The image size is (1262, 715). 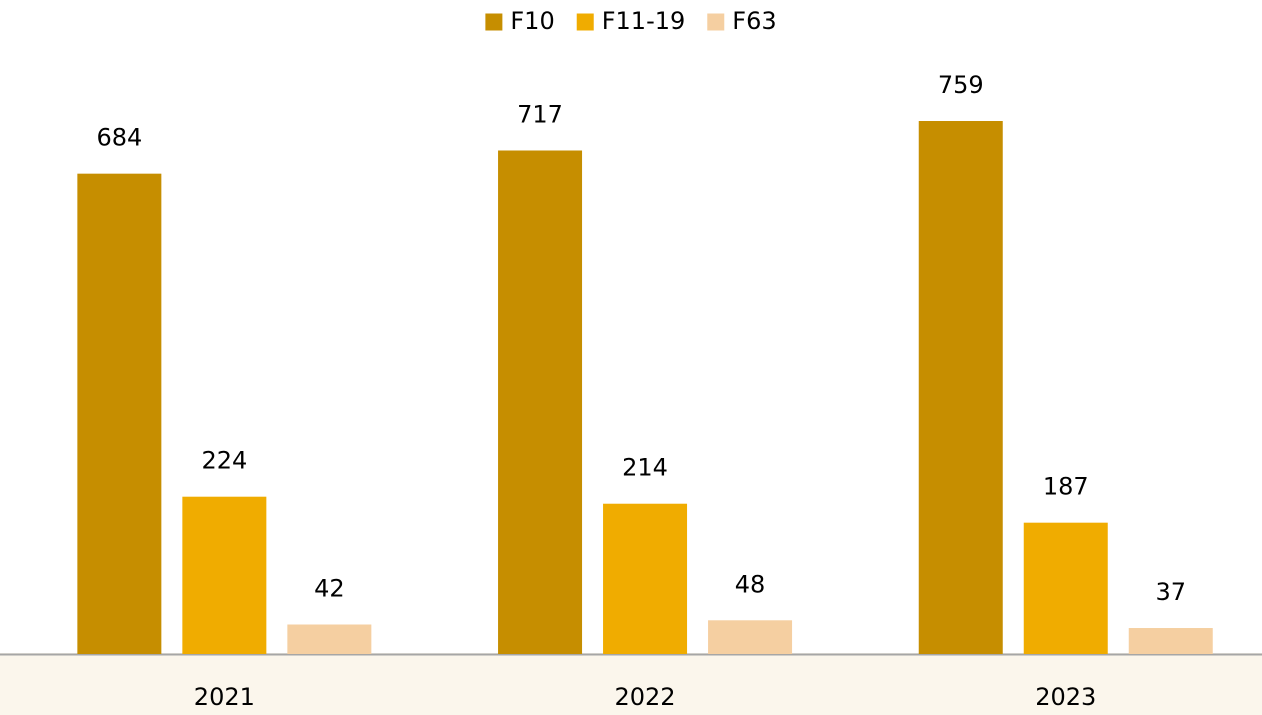 I want to click on legend-label: F11-19, so click(x=644, y=21).